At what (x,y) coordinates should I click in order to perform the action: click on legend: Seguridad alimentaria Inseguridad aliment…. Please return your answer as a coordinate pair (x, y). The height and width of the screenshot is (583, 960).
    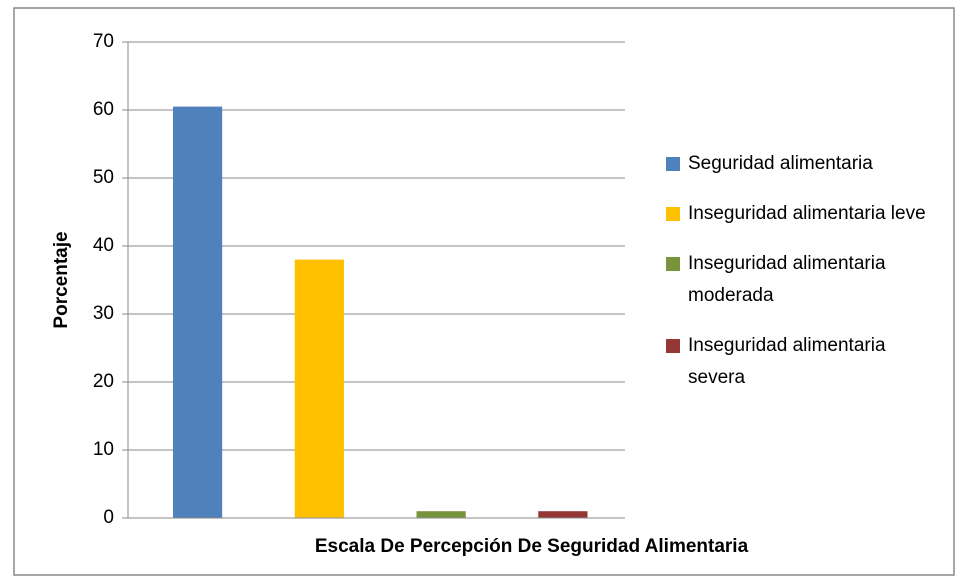
    Looking at the image, I should click on (801, 280).